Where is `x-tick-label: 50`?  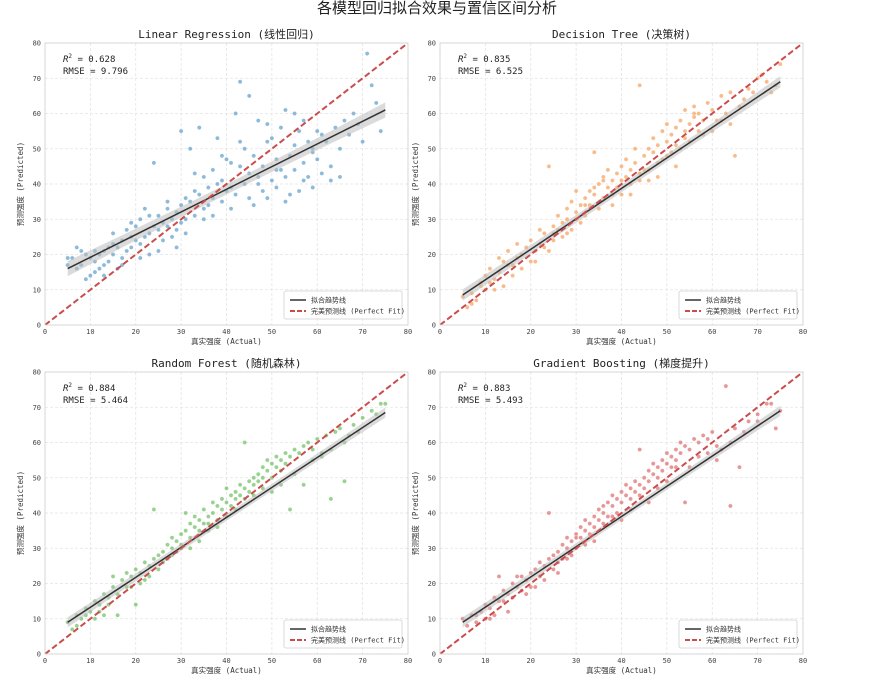 x-tick-label: 50 is located at coordinates (272, 661).